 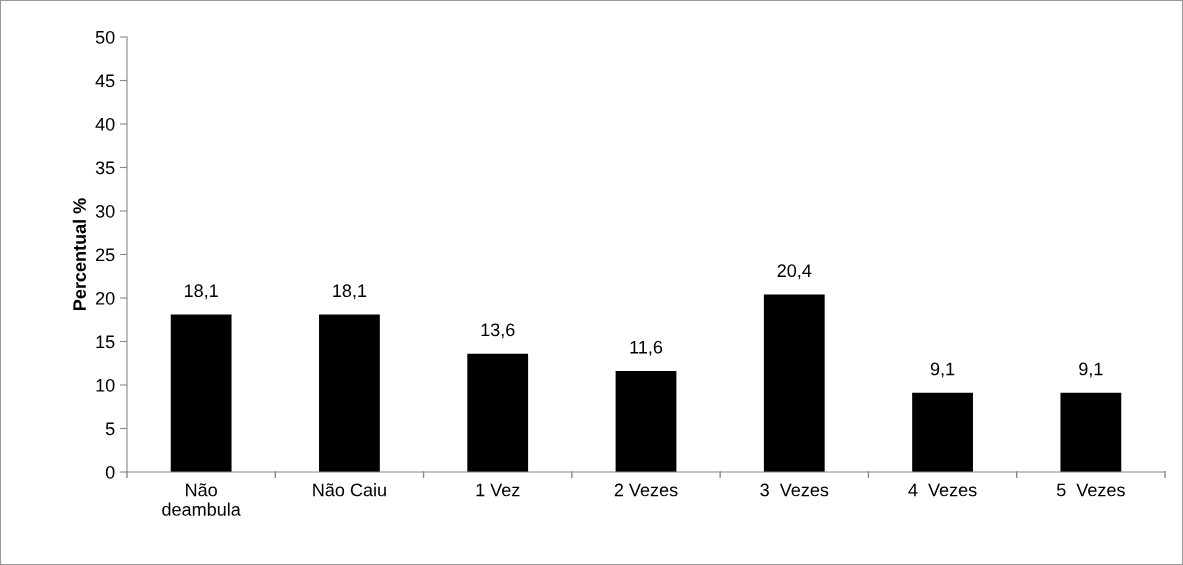 I want to click on data-label: 13,6, so click(x=498, y=331).